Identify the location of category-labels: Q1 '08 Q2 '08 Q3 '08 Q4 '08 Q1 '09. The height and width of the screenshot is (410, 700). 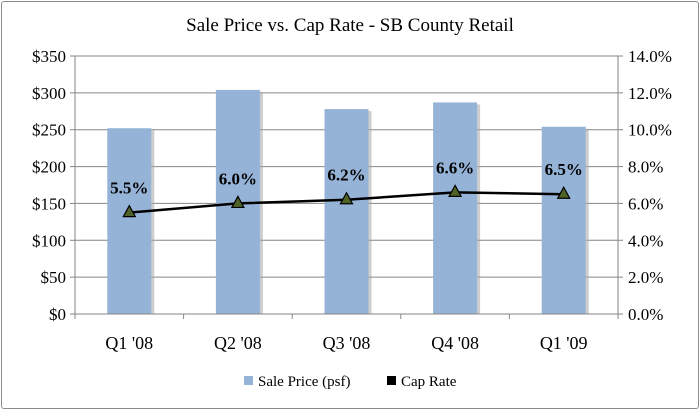
(346, 343).